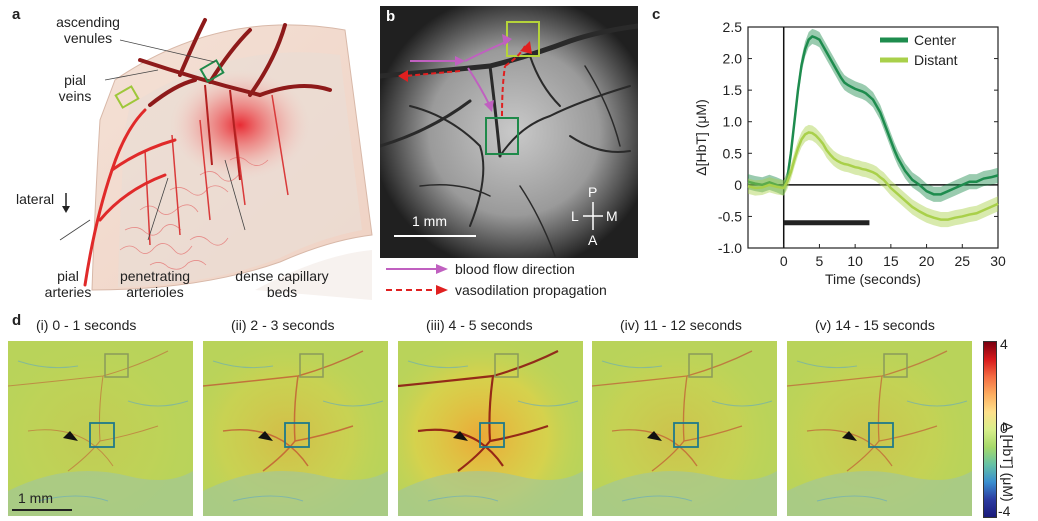 The image size is (1038, 521). What do you see at coordinates (784, 261) in the screenshot?
I see `x-tick-label: 0` at bounding box center [784, 261].